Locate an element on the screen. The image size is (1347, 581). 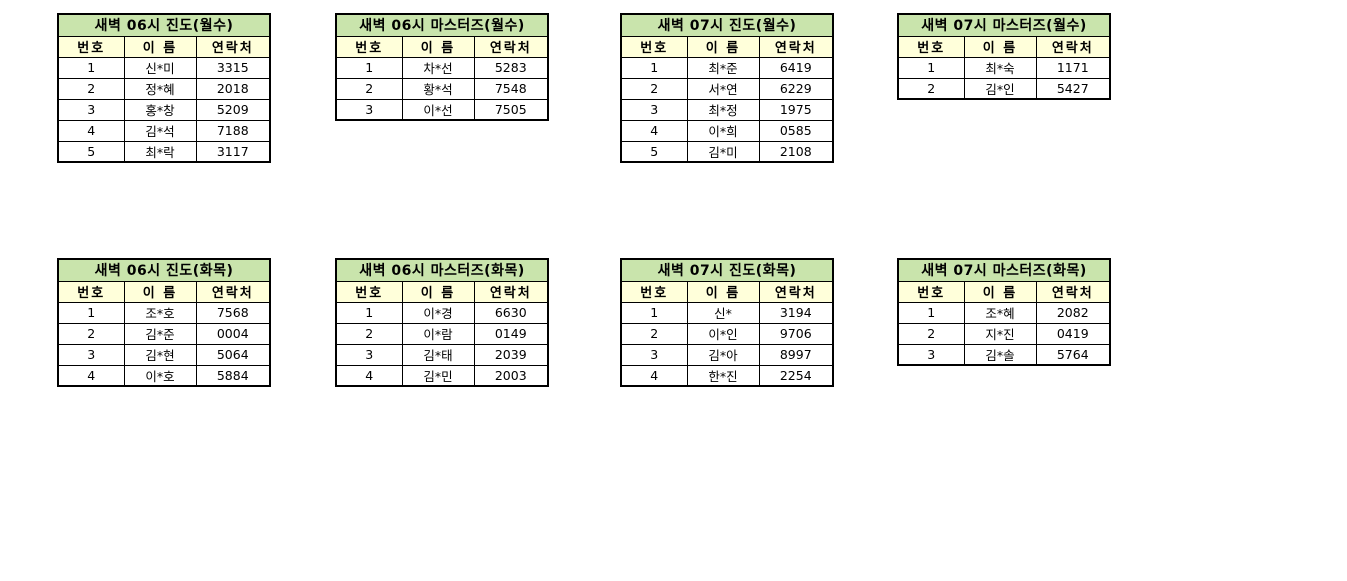
table-row: 3 김*아 8997 is located at coordinates (727, 354).